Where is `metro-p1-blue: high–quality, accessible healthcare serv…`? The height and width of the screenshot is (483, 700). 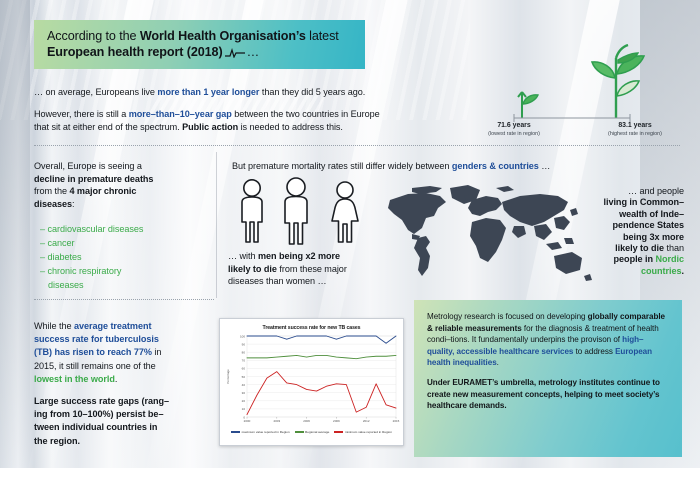 metro-p1-blue: high–quality, accessible healthcare serv… is located at coordinates (535, 345).